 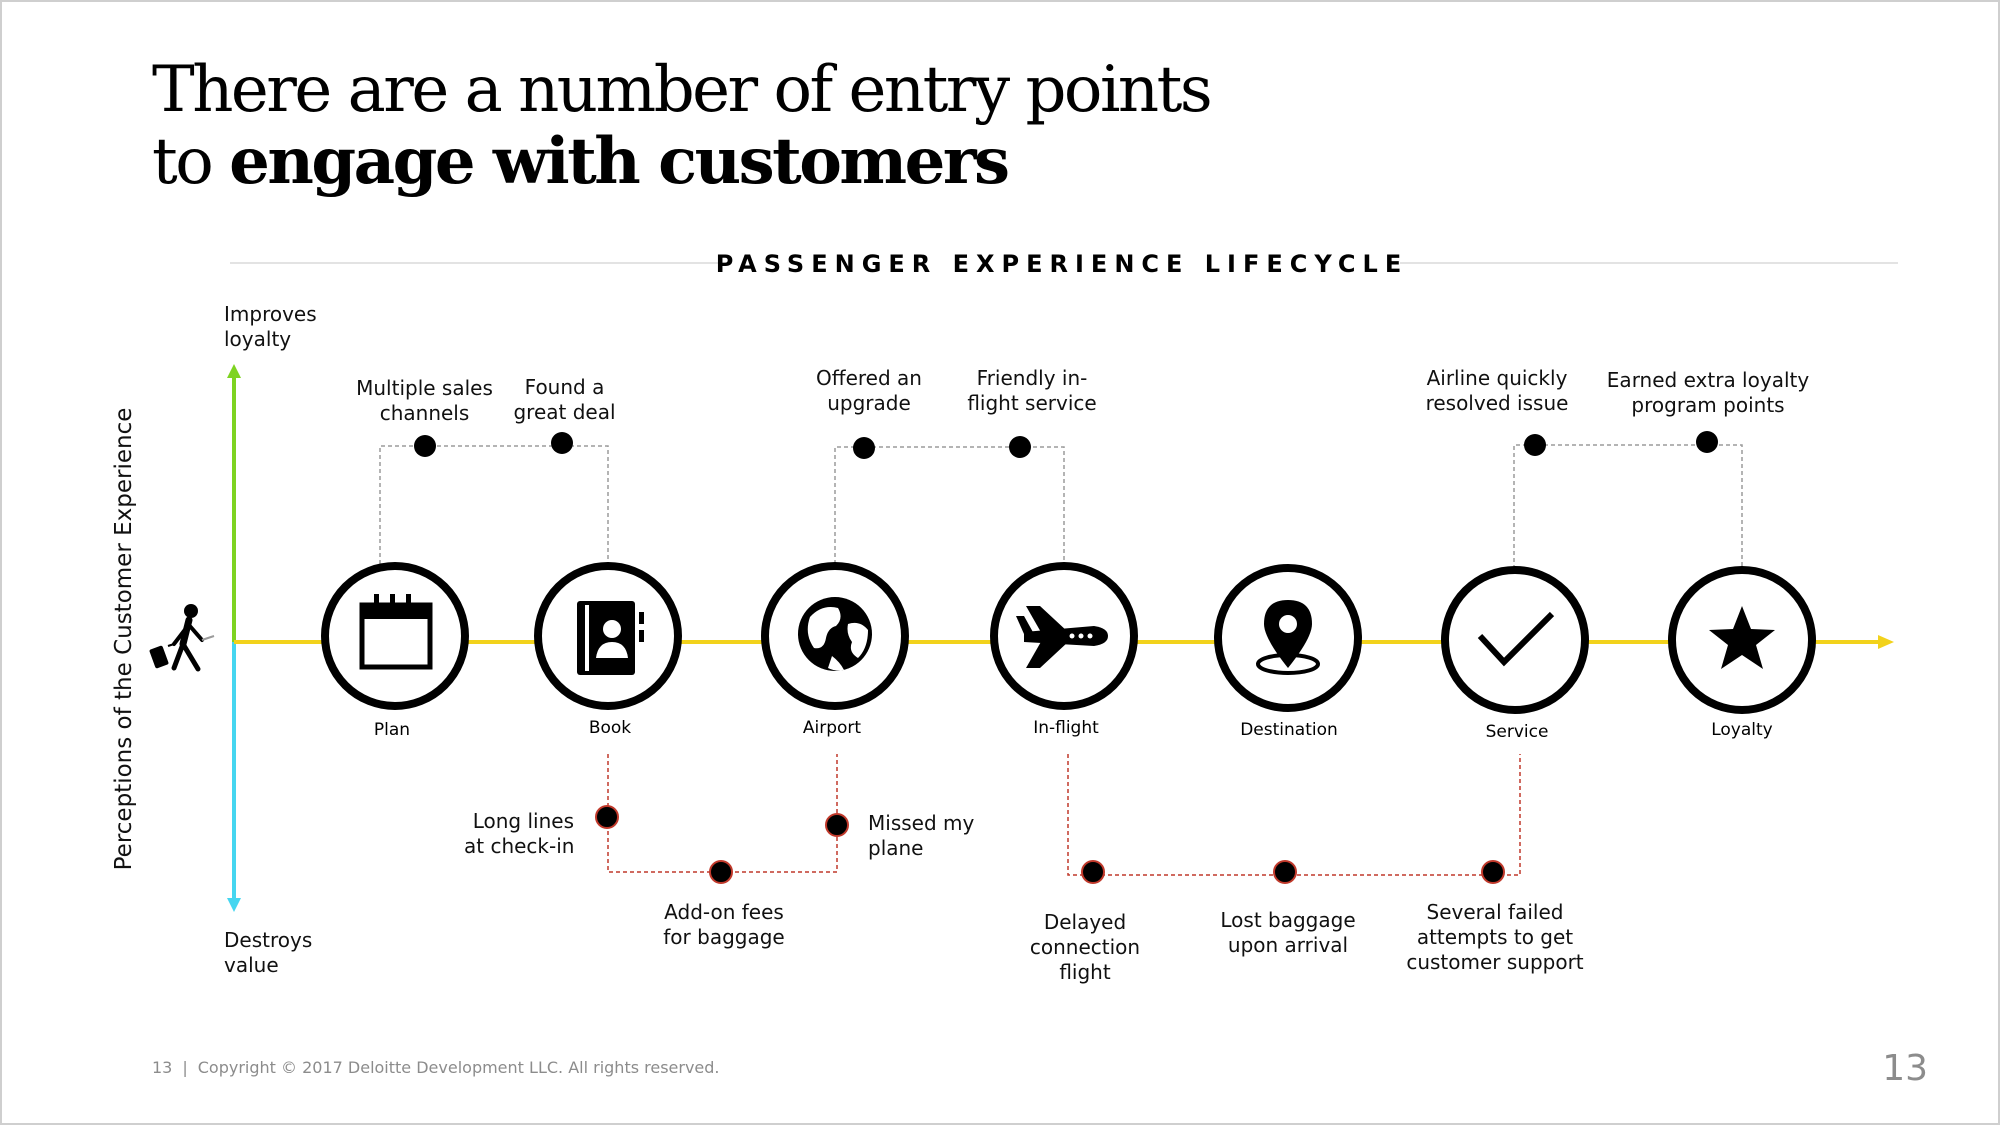 I want to click on negative-event-label: Add-on fees for baggage, so click(x=724, y=924).